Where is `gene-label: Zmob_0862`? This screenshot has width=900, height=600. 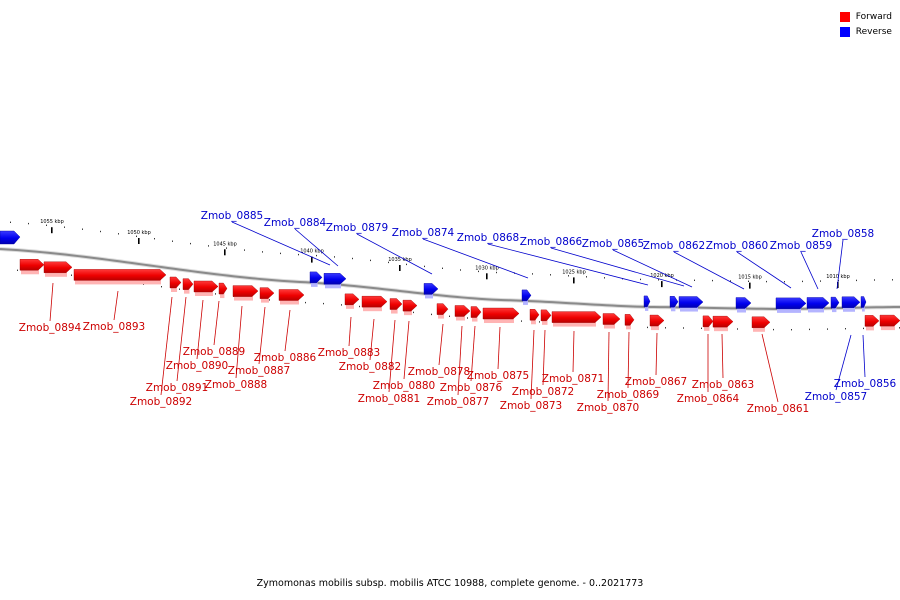 gene-label: Zmob_0862 is located at coordinates (674, 246).